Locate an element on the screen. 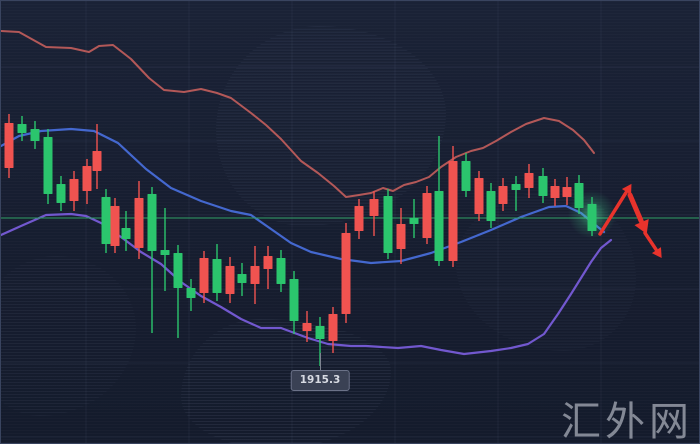  trend-arrow-annotation is located at coordinates (630, 220).